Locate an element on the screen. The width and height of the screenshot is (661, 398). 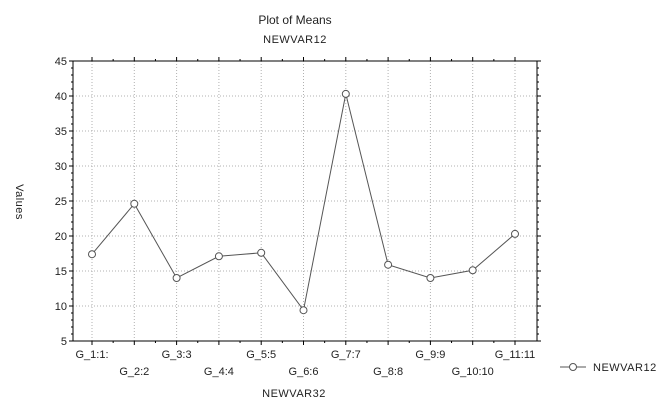
y-tick-label: 25 is located at coordinates (61, 202).